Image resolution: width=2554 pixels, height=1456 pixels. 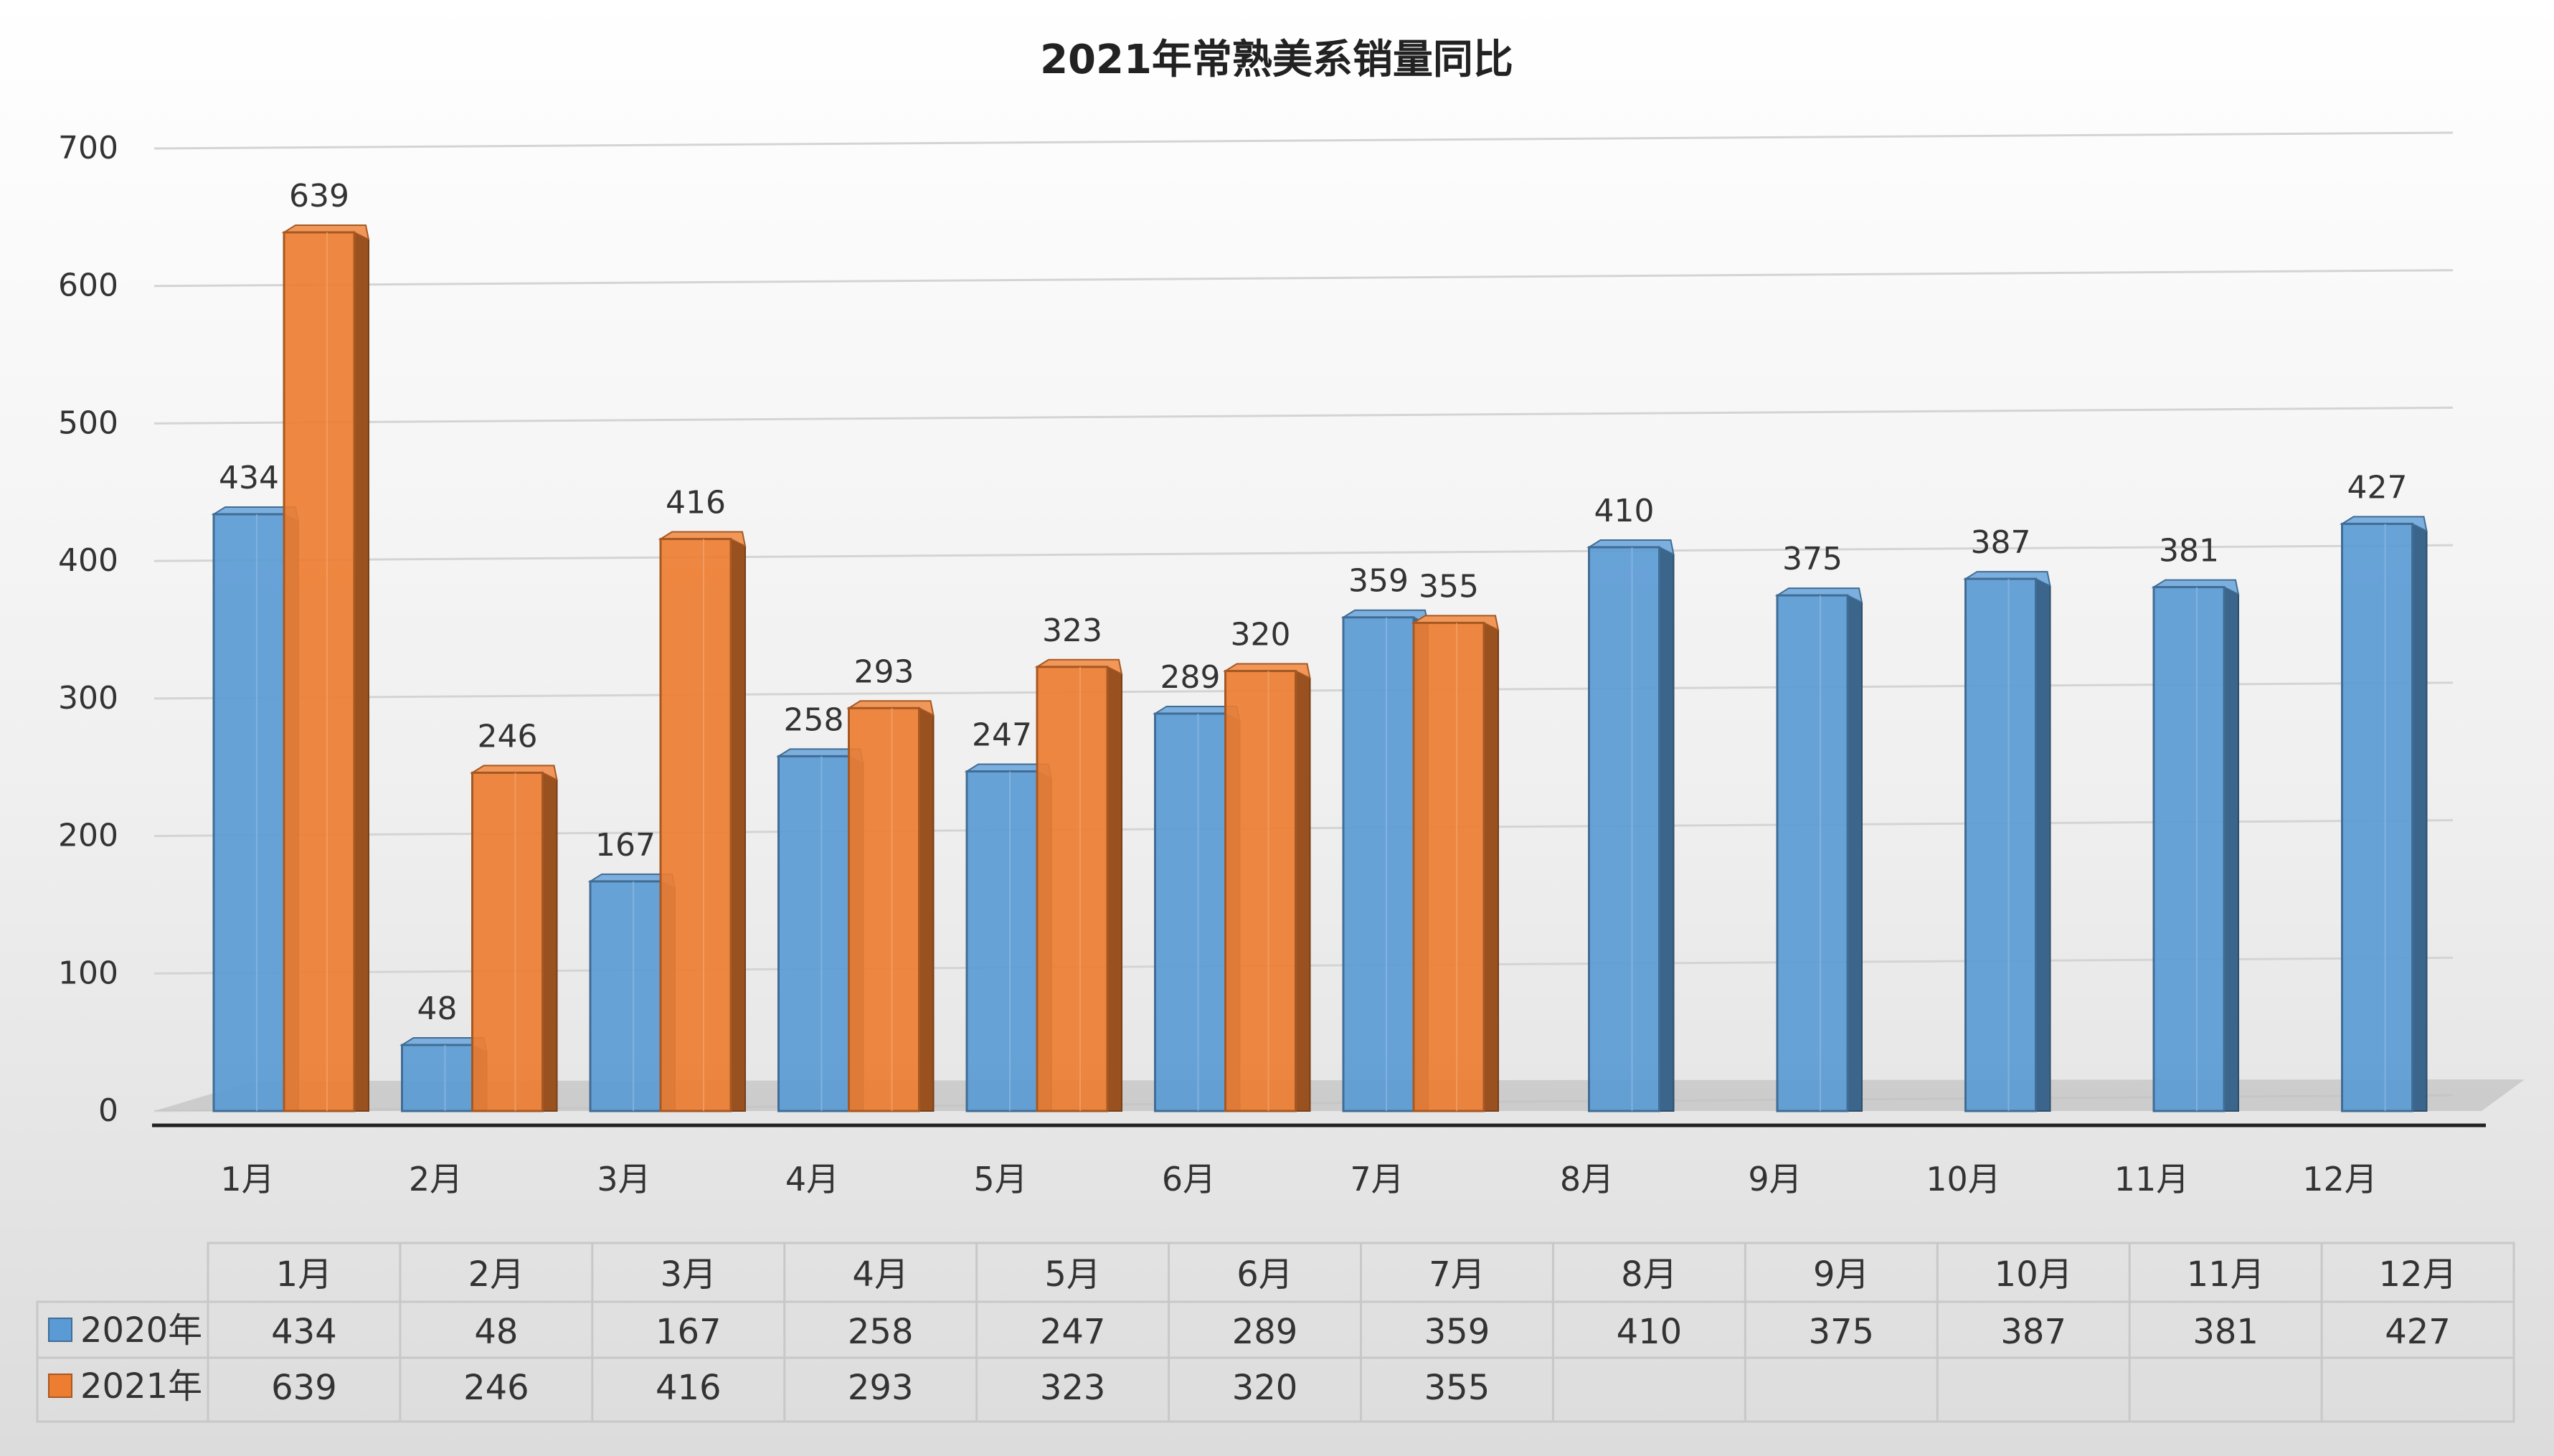 What do you see at coordinates (1457, 1332) in the screenshot?
I see `table-value-cell: 359` at bounding box center [1457, 1332].